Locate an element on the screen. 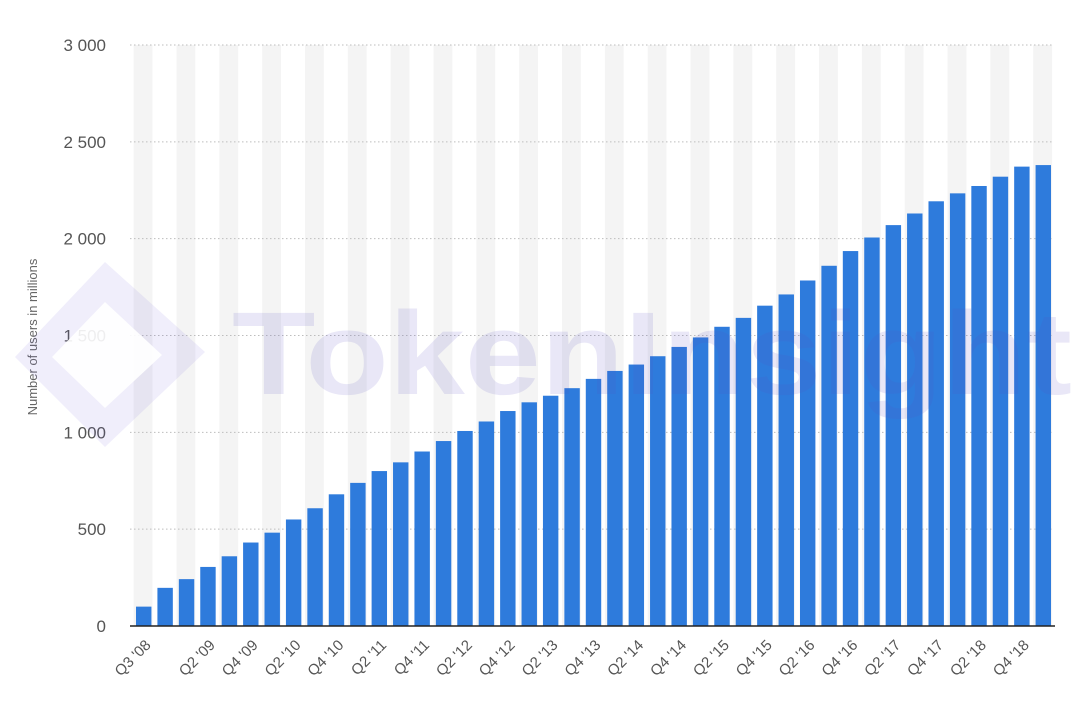  x-tick-label: Q2 '09 is located at coordinates (197, 658).